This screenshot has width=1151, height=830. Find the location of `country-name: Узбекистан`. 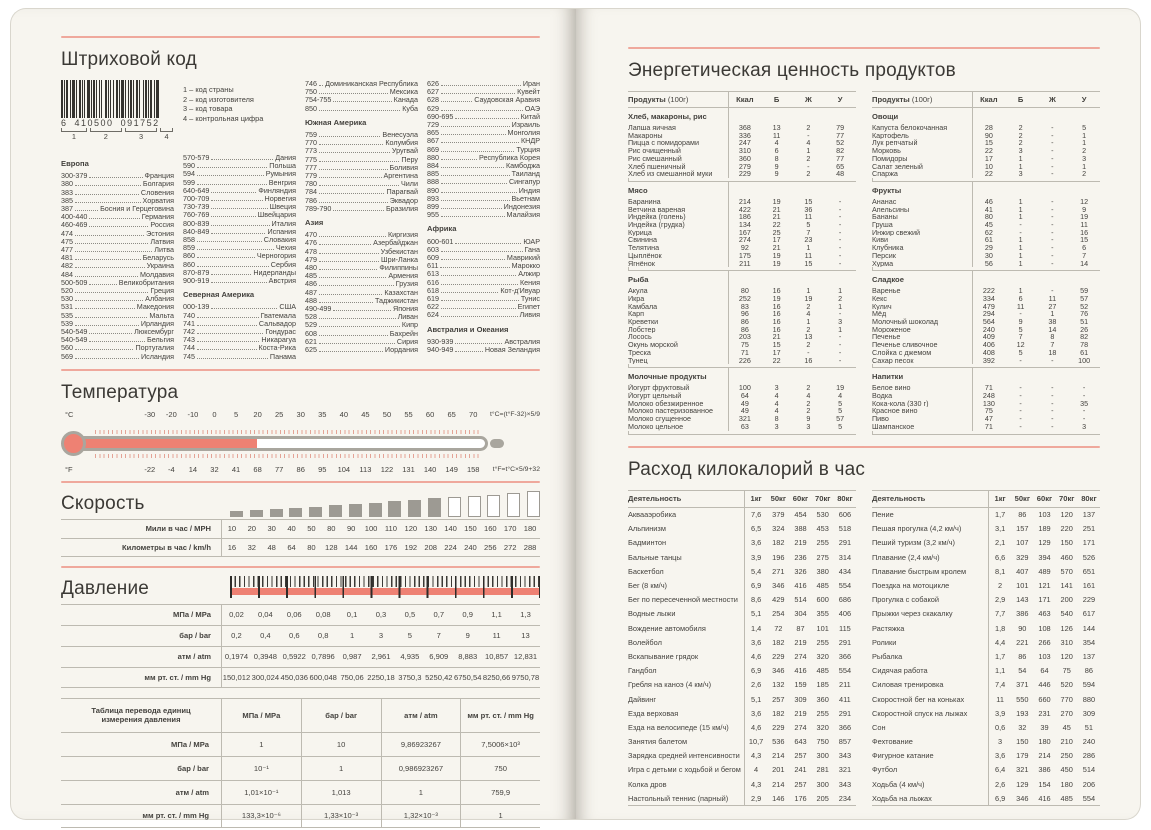

country-name: Узбекистан is located at coordinates (399, 251).